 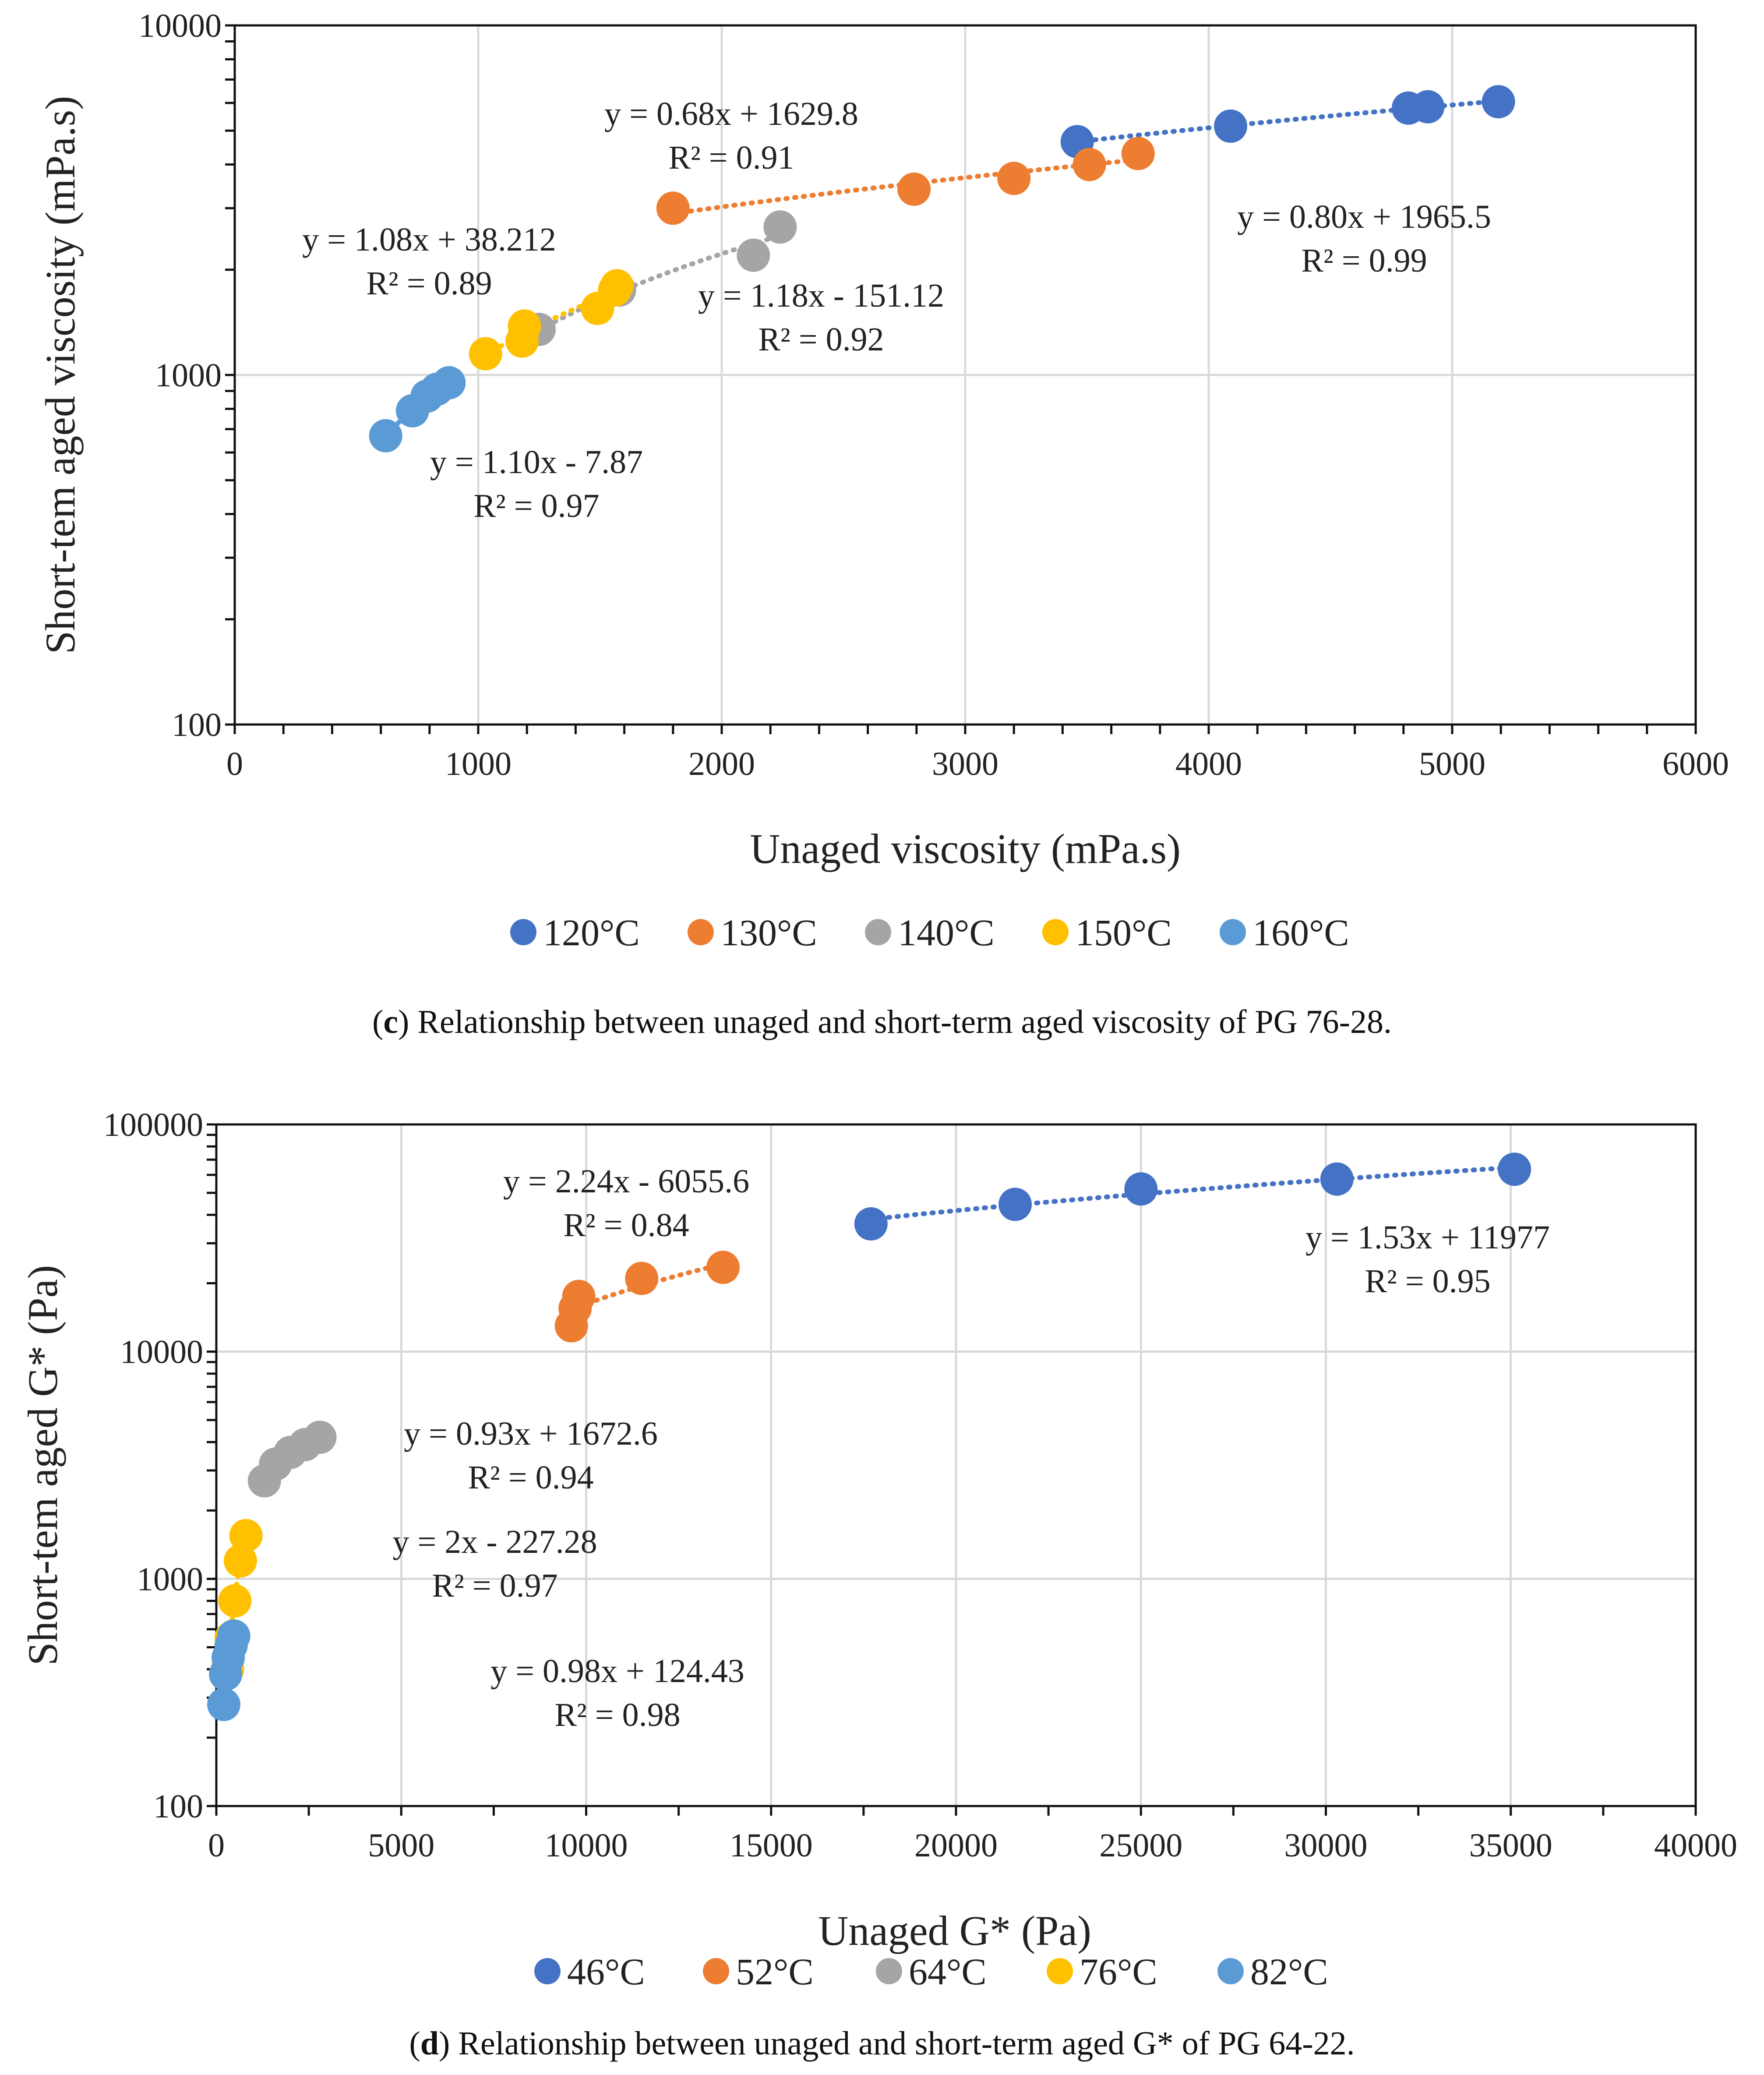 I want to click on r2-140c: R² = 0.92, so click(x=821, y=340).